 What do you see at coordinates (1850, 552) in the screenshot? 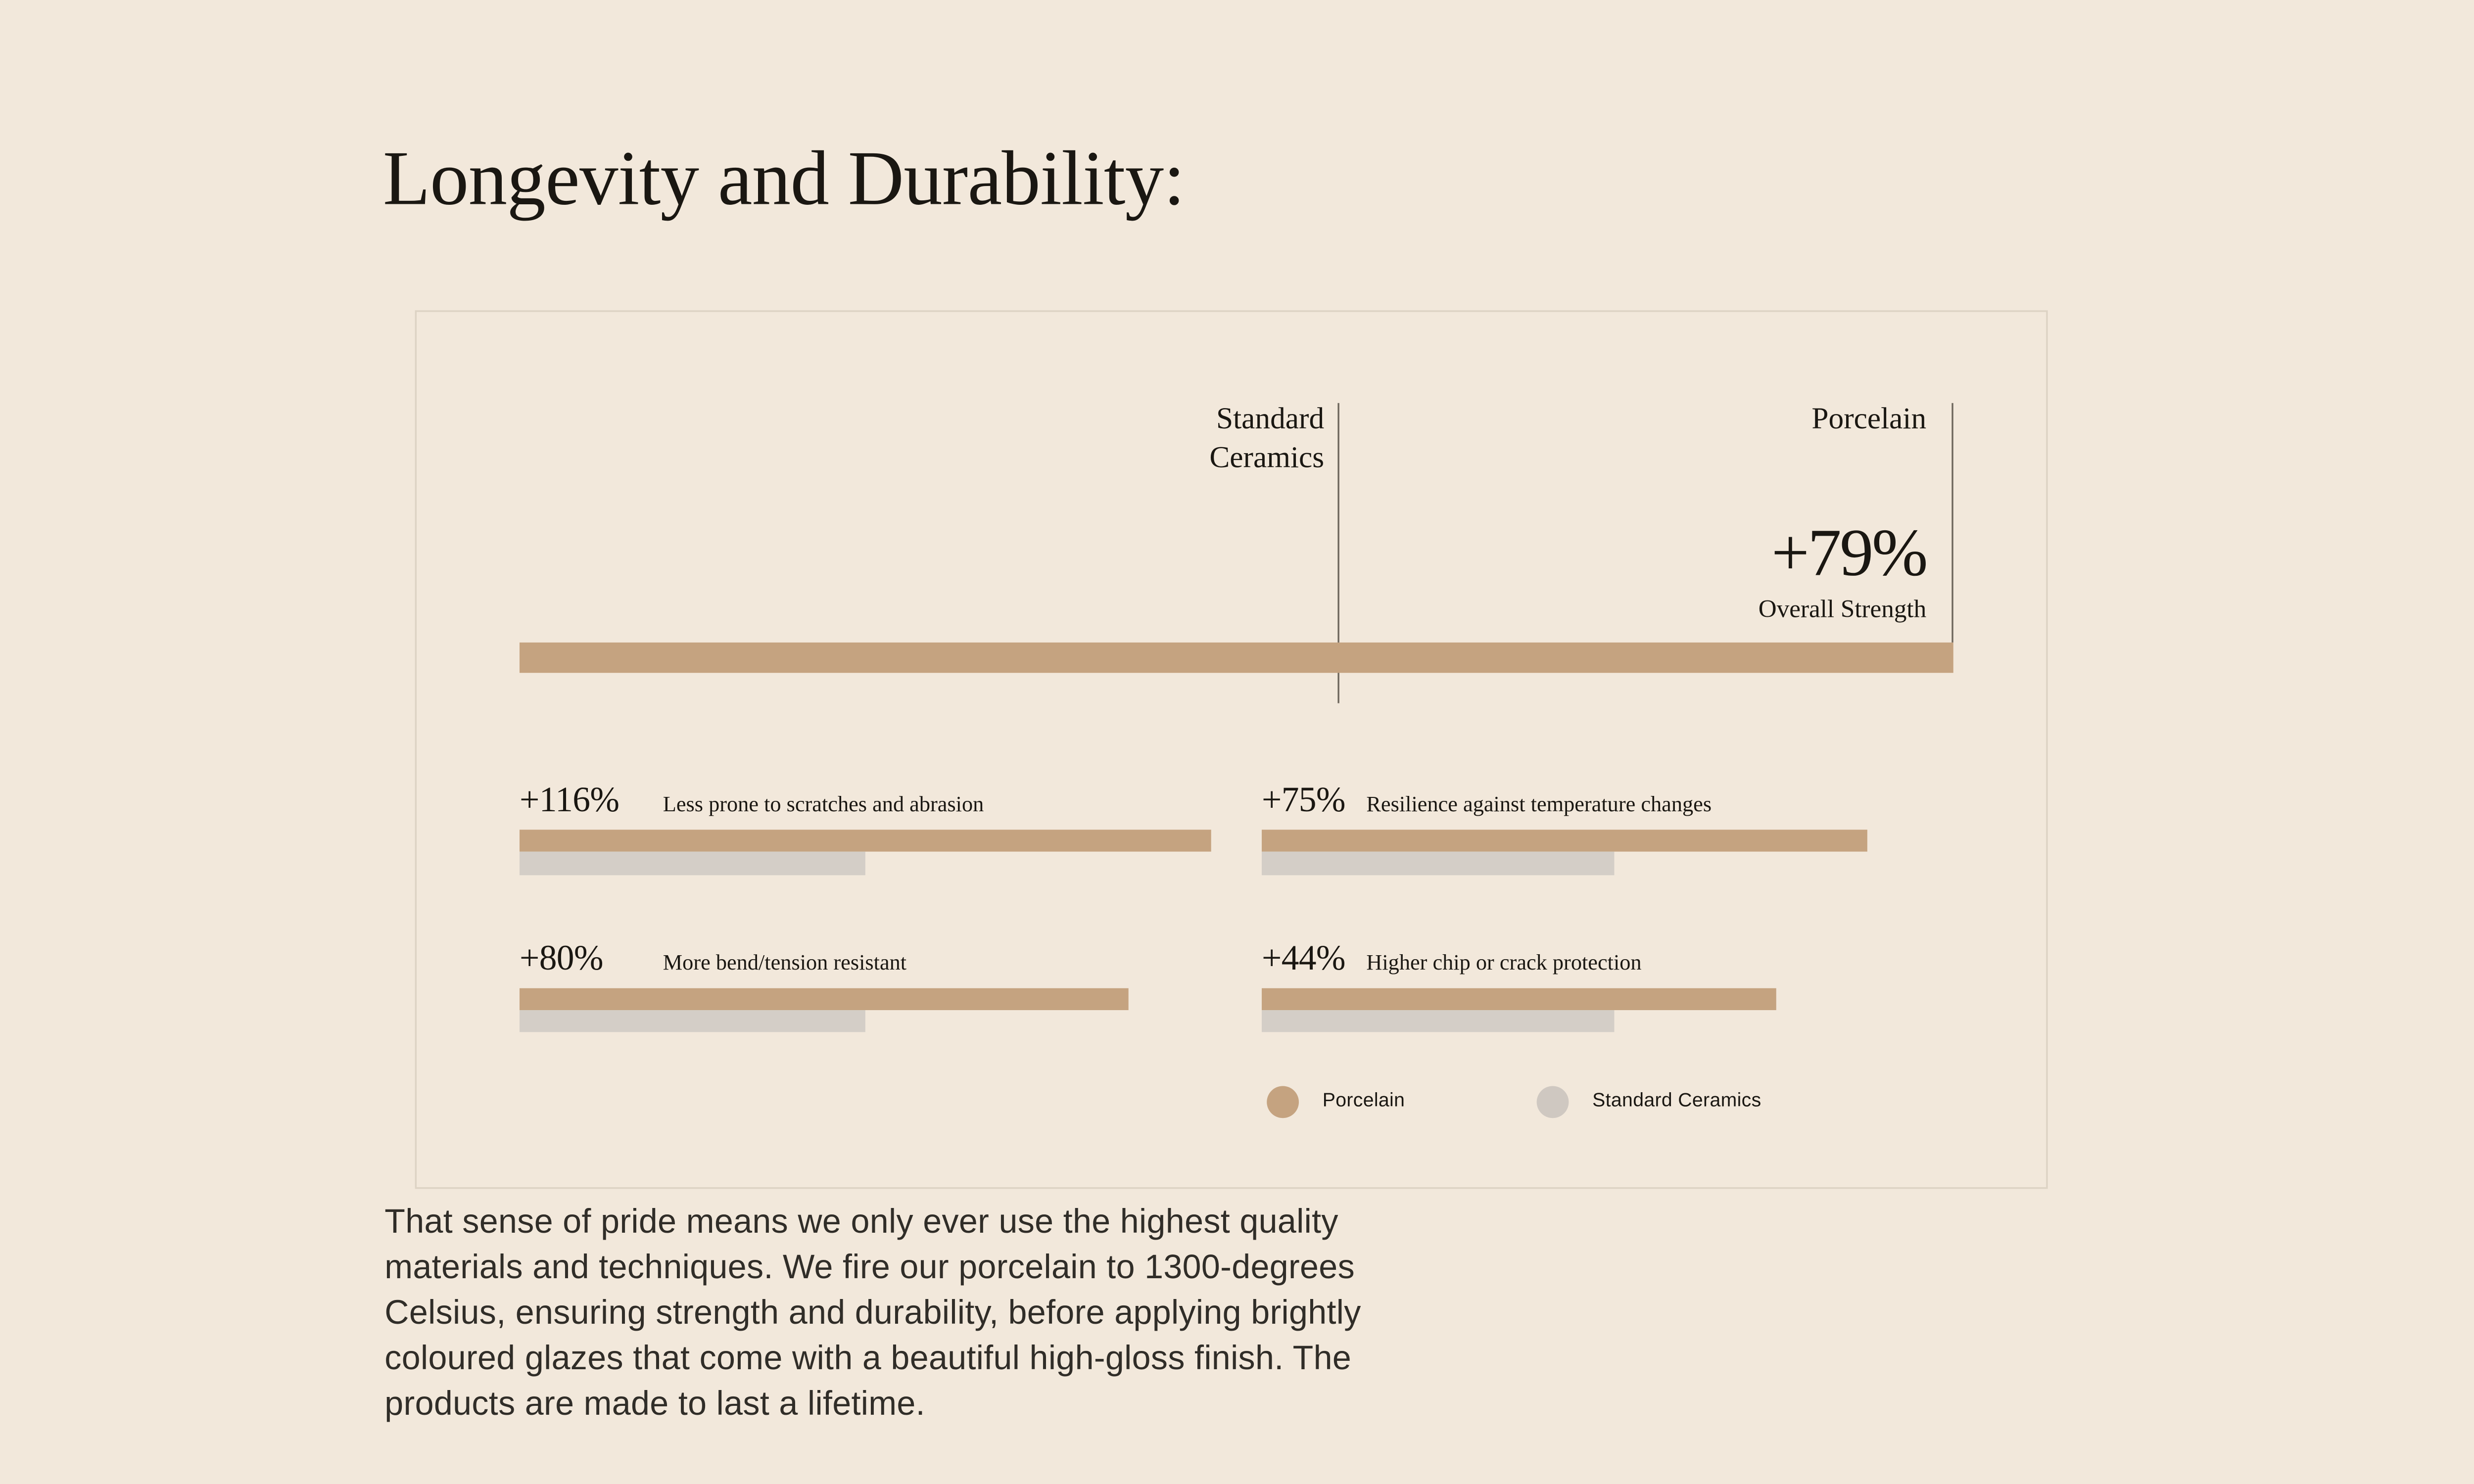
I see `overall-strength-value: +79%` at bounding box center [1850, 552].